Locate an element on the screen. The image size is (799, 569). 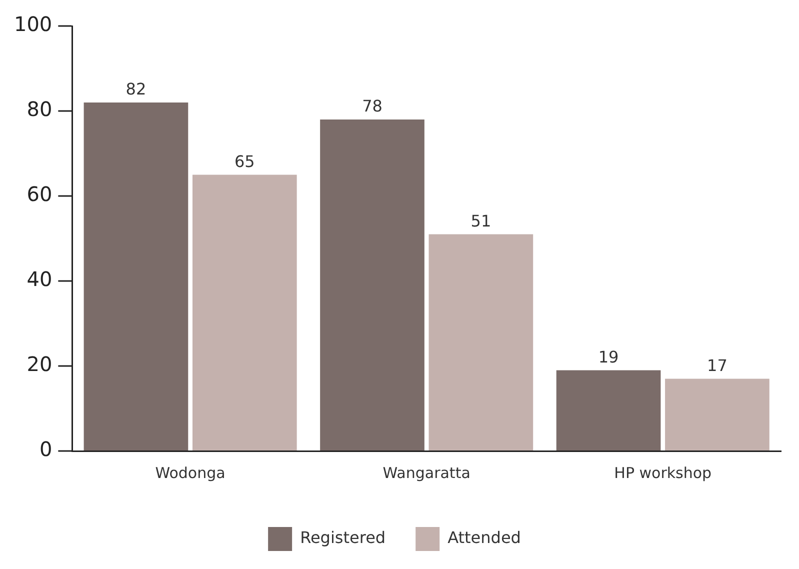
data-label: 78 is located at coordinates (372, 106).